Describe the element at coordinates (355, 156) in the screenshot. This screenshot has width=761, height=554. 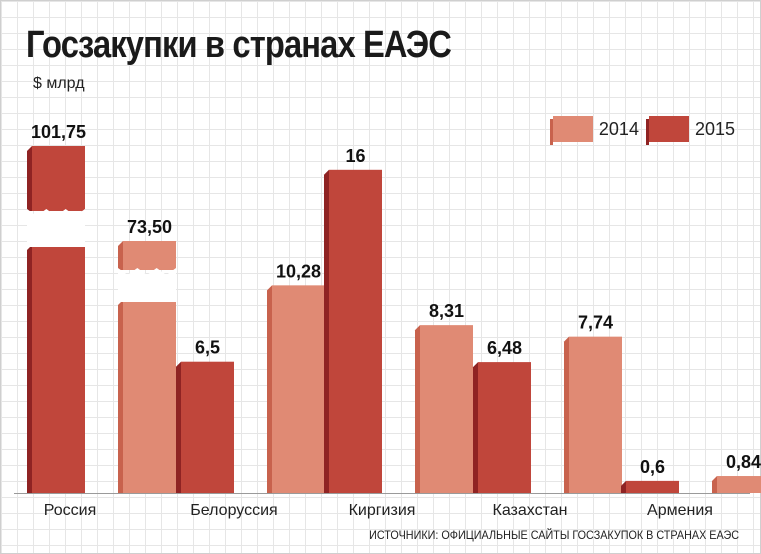
I see `value-label-2015-2: 16` at that location.